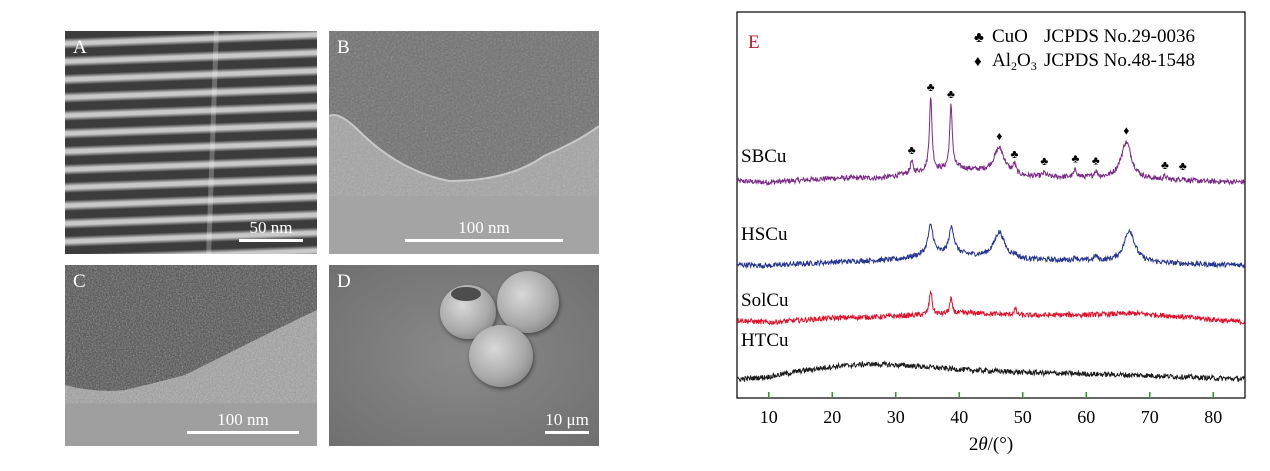 The height and width of the screenshot is (471, 1270). I want to click on legend-sub-2: 2, so click(1014, 66).